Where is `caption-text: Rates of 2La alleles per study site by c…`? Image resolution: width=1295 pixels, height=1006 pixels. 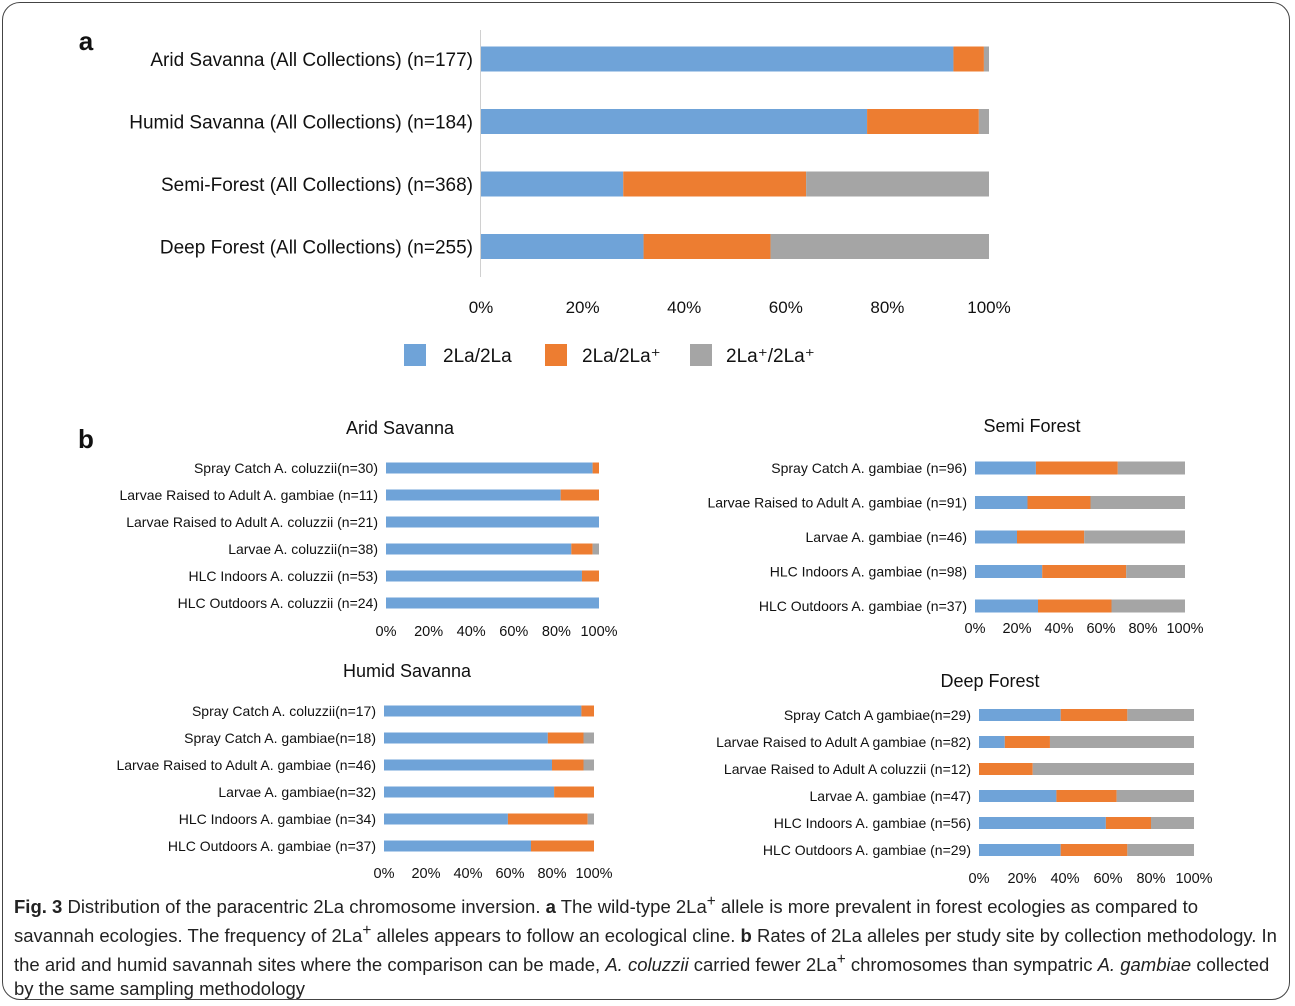
caption-text: Rates of 2La alleles per study site by c… is located at coordinates (645, 950).